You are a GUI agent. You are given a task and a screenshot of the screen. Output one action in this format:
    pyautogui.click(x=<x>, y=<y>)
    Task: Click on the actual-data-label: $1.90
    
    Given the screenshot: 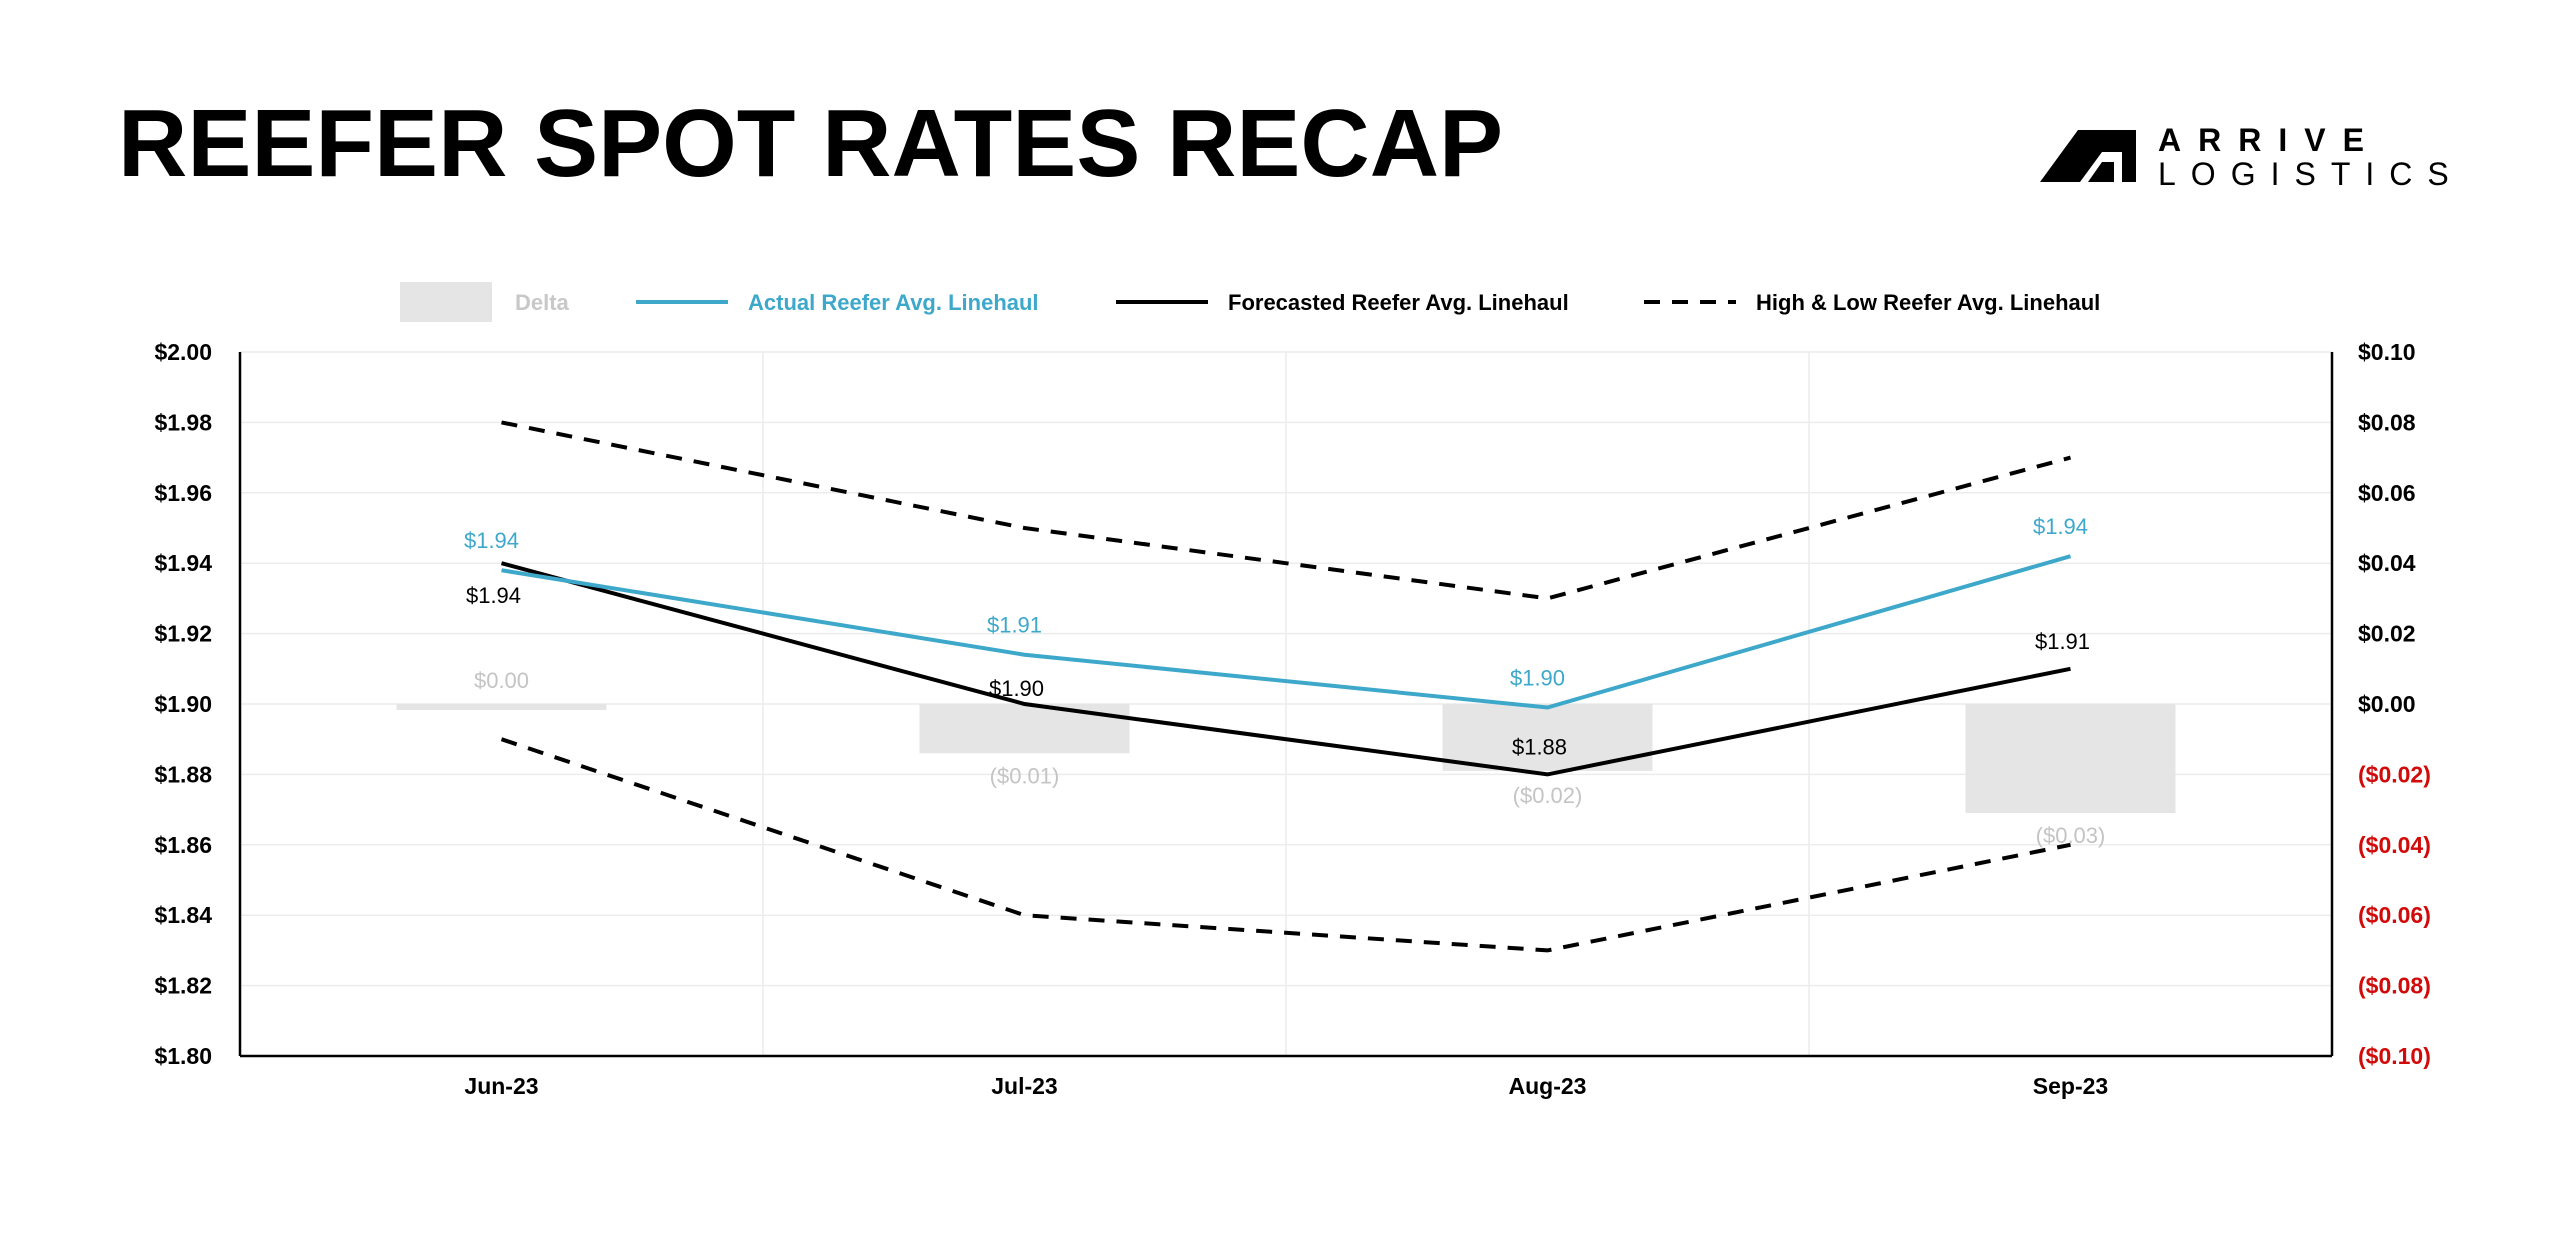 What is the action you would take?
    pyautogui.click(x=1537, y=678)
    